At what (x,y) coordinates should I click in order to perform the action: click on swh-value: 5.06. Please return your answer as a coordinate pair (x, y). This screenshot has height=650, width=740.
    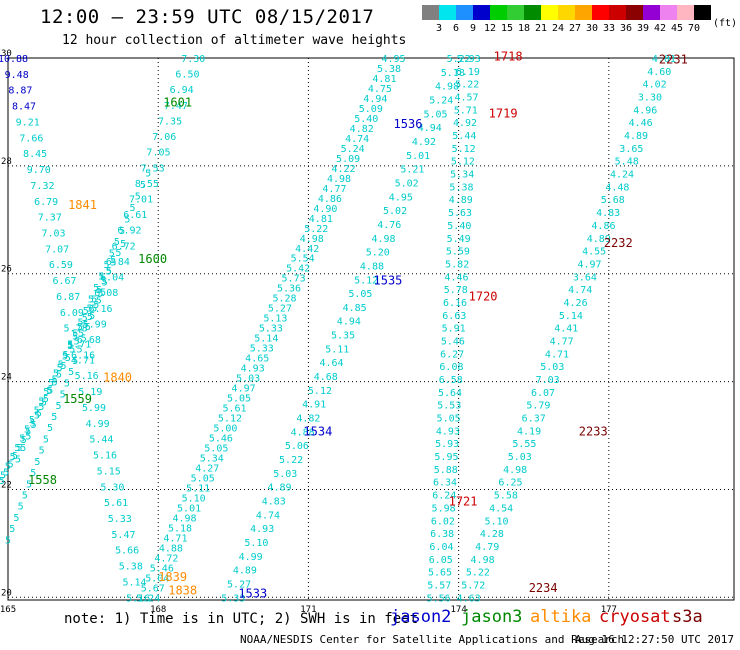
    Looking at the image, I should click on (297, 446).